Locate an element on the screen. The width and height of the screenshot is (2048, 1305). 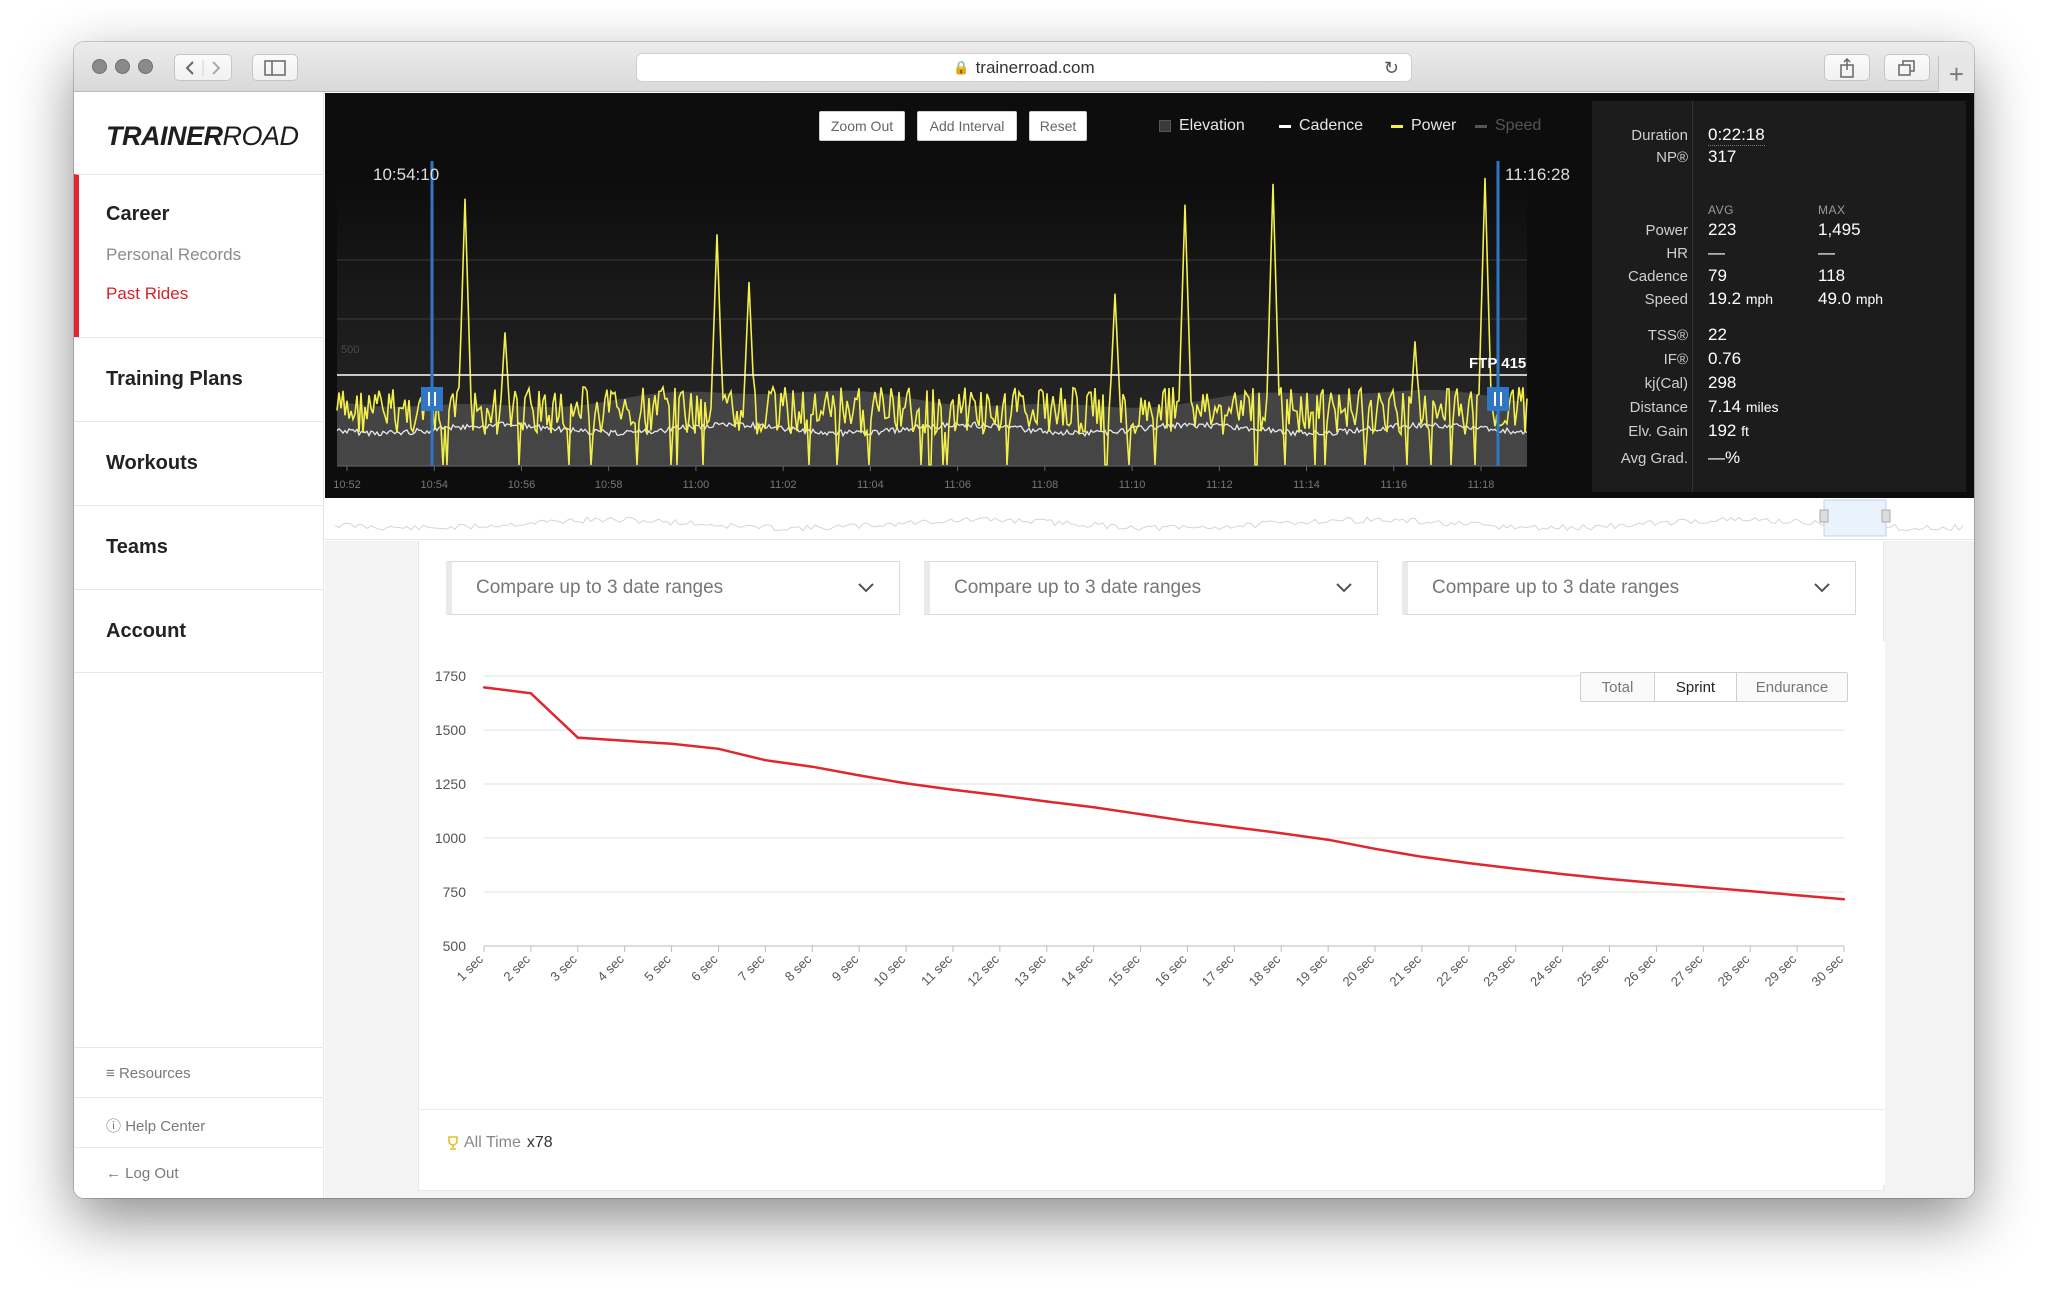
x-tick-label: 15 sec is located at coordinates (1124, 970).